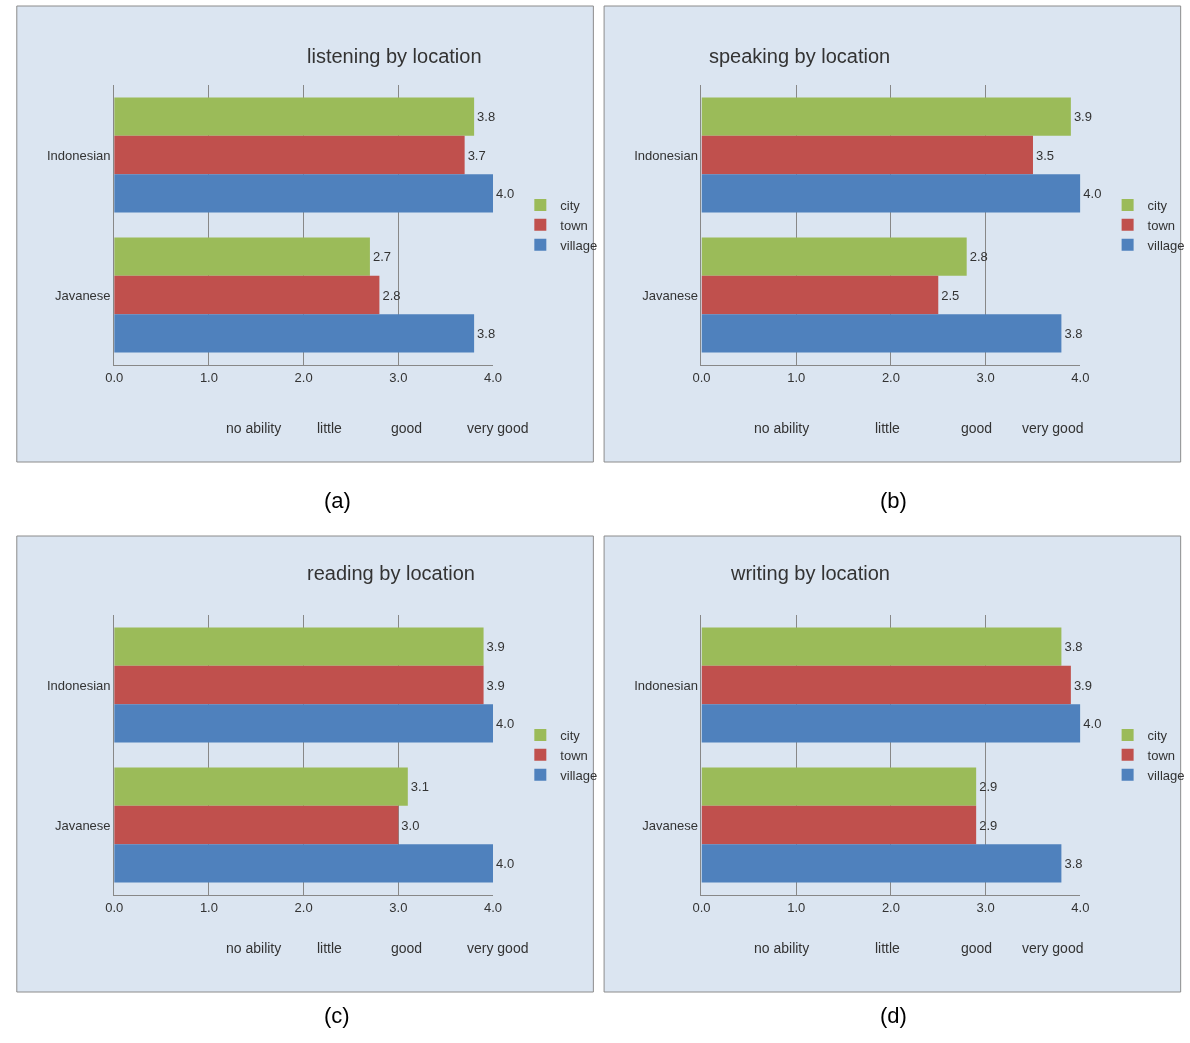  What do you see at coordinates (381, 257) in the screenshot?
I see `data-label: 2.7` at bounding box center [381, 257].